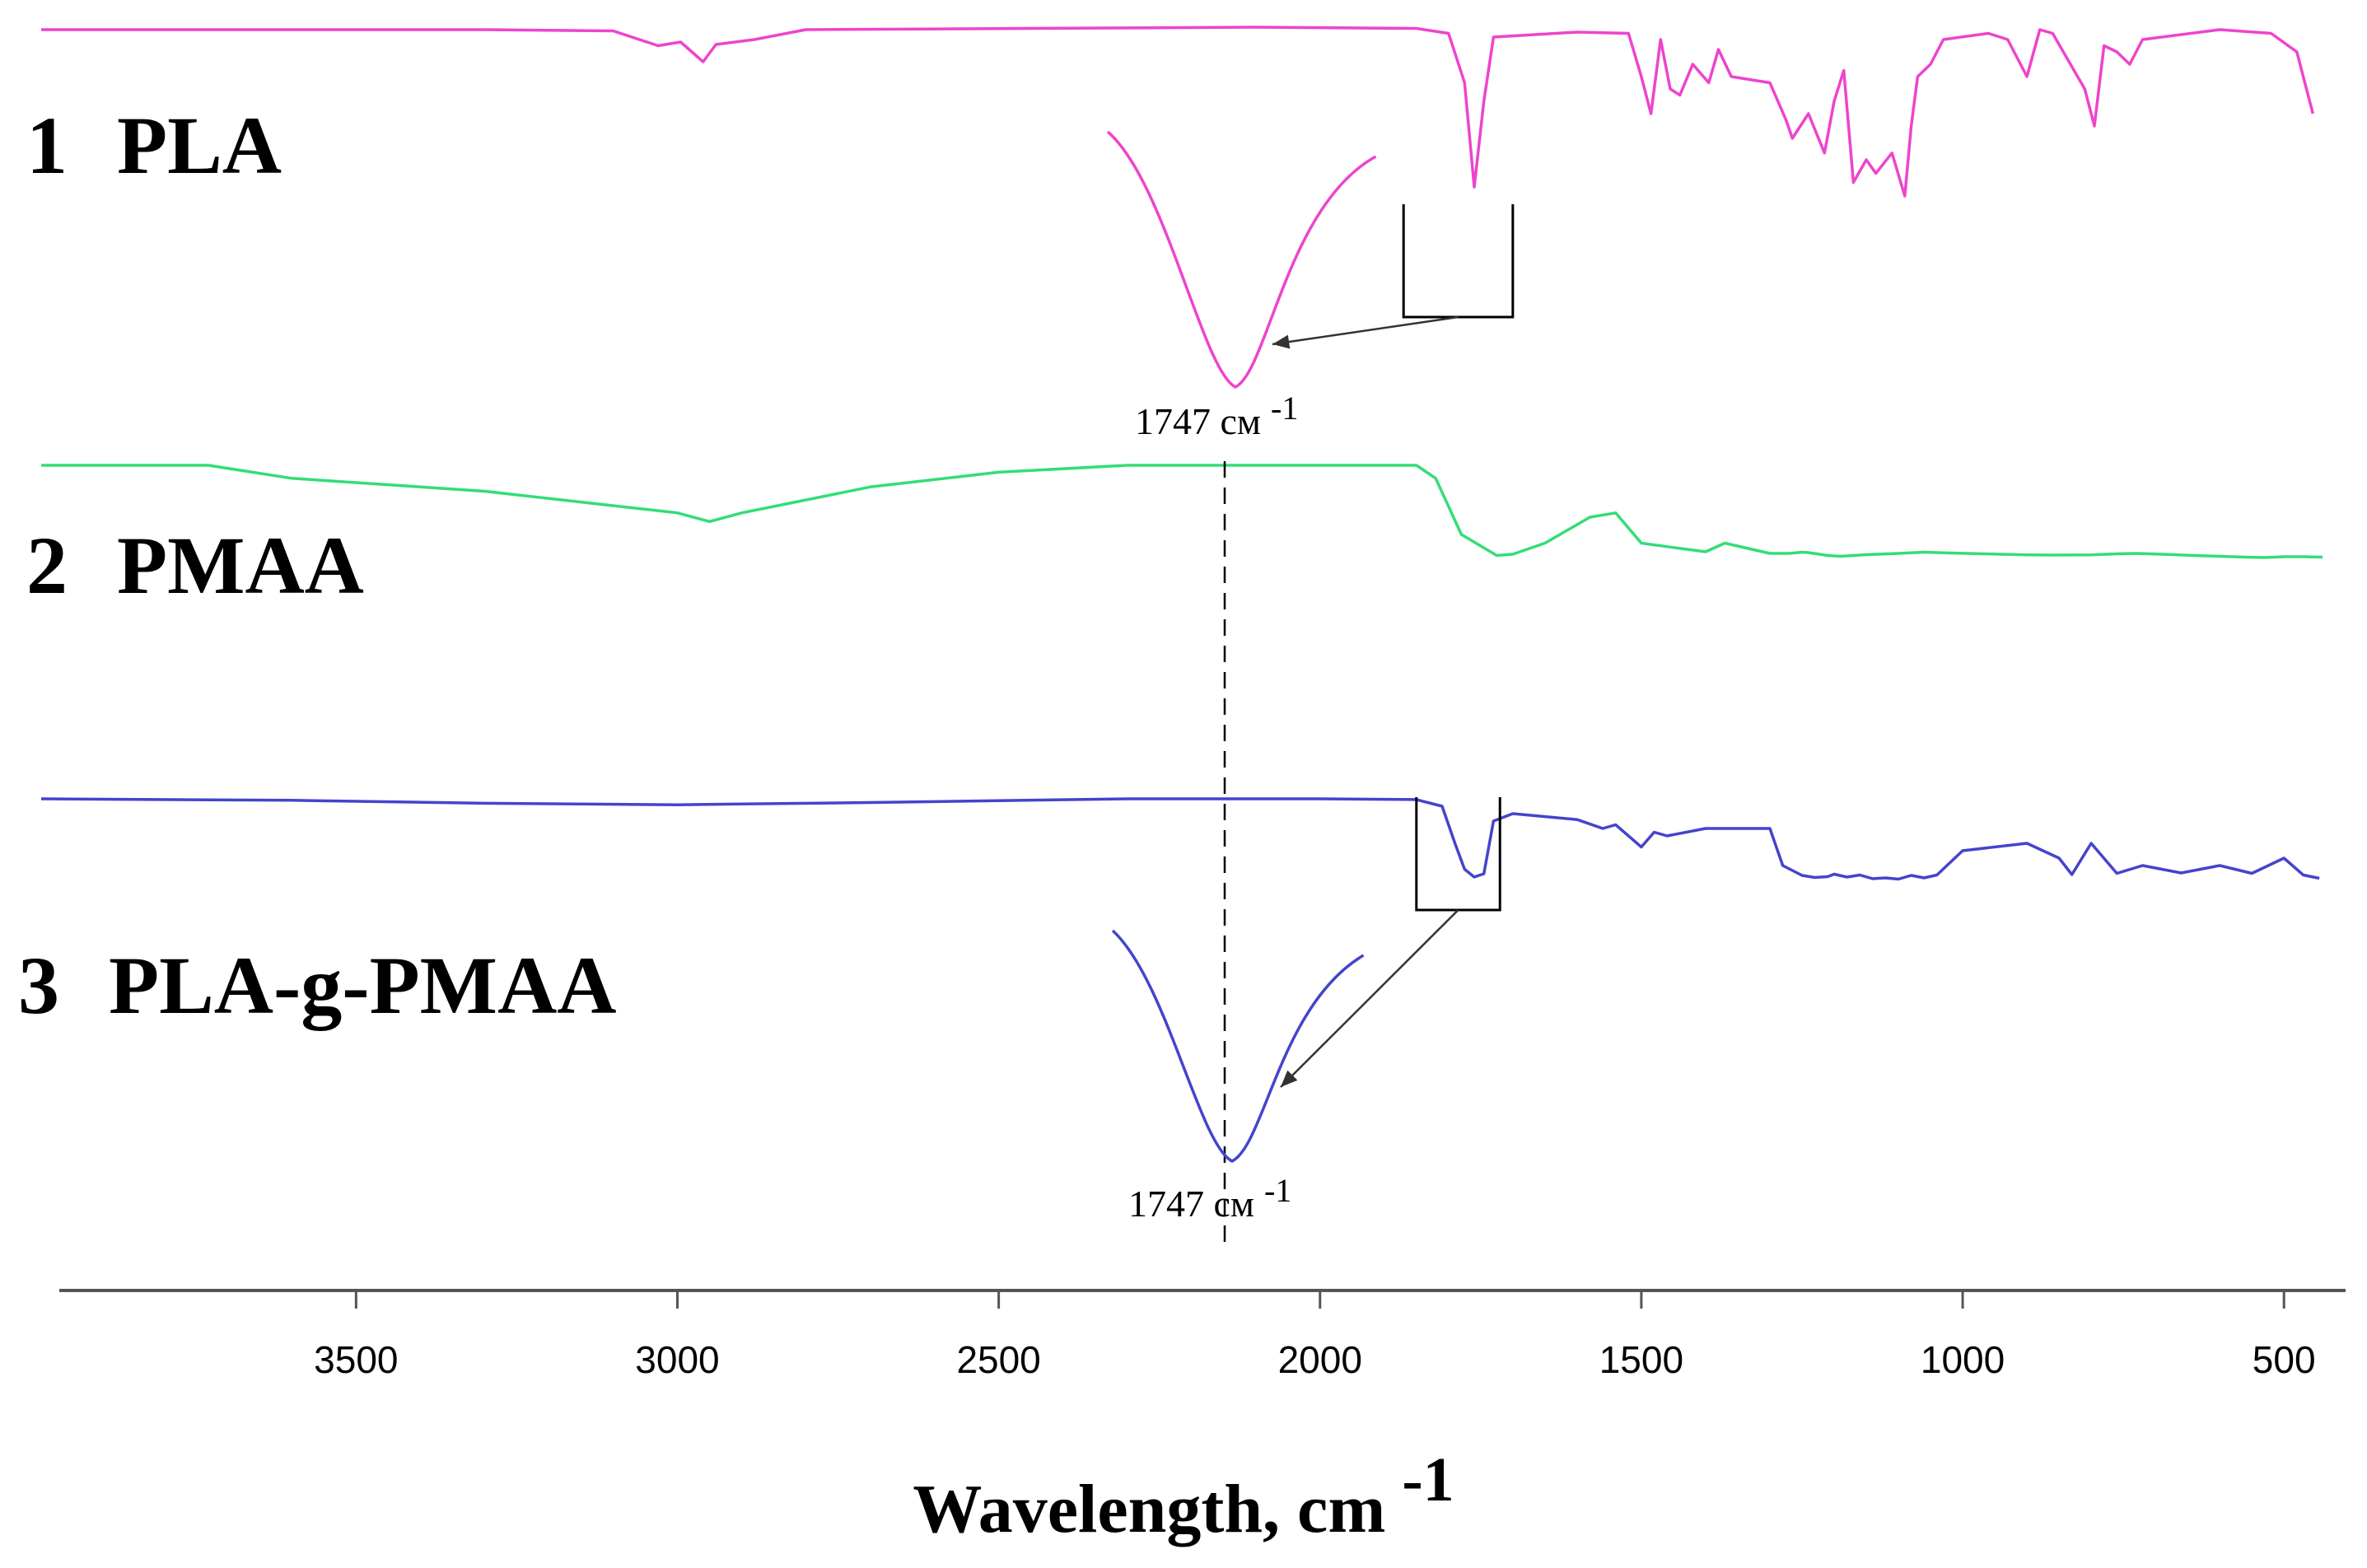 The width and height of the screenshot is (2367, 1568). What do you see at coordinates (1641, 1359) in the screenshot?
I see `x-tick-label-1500: 1500` at bounding box center [1641, 1359].